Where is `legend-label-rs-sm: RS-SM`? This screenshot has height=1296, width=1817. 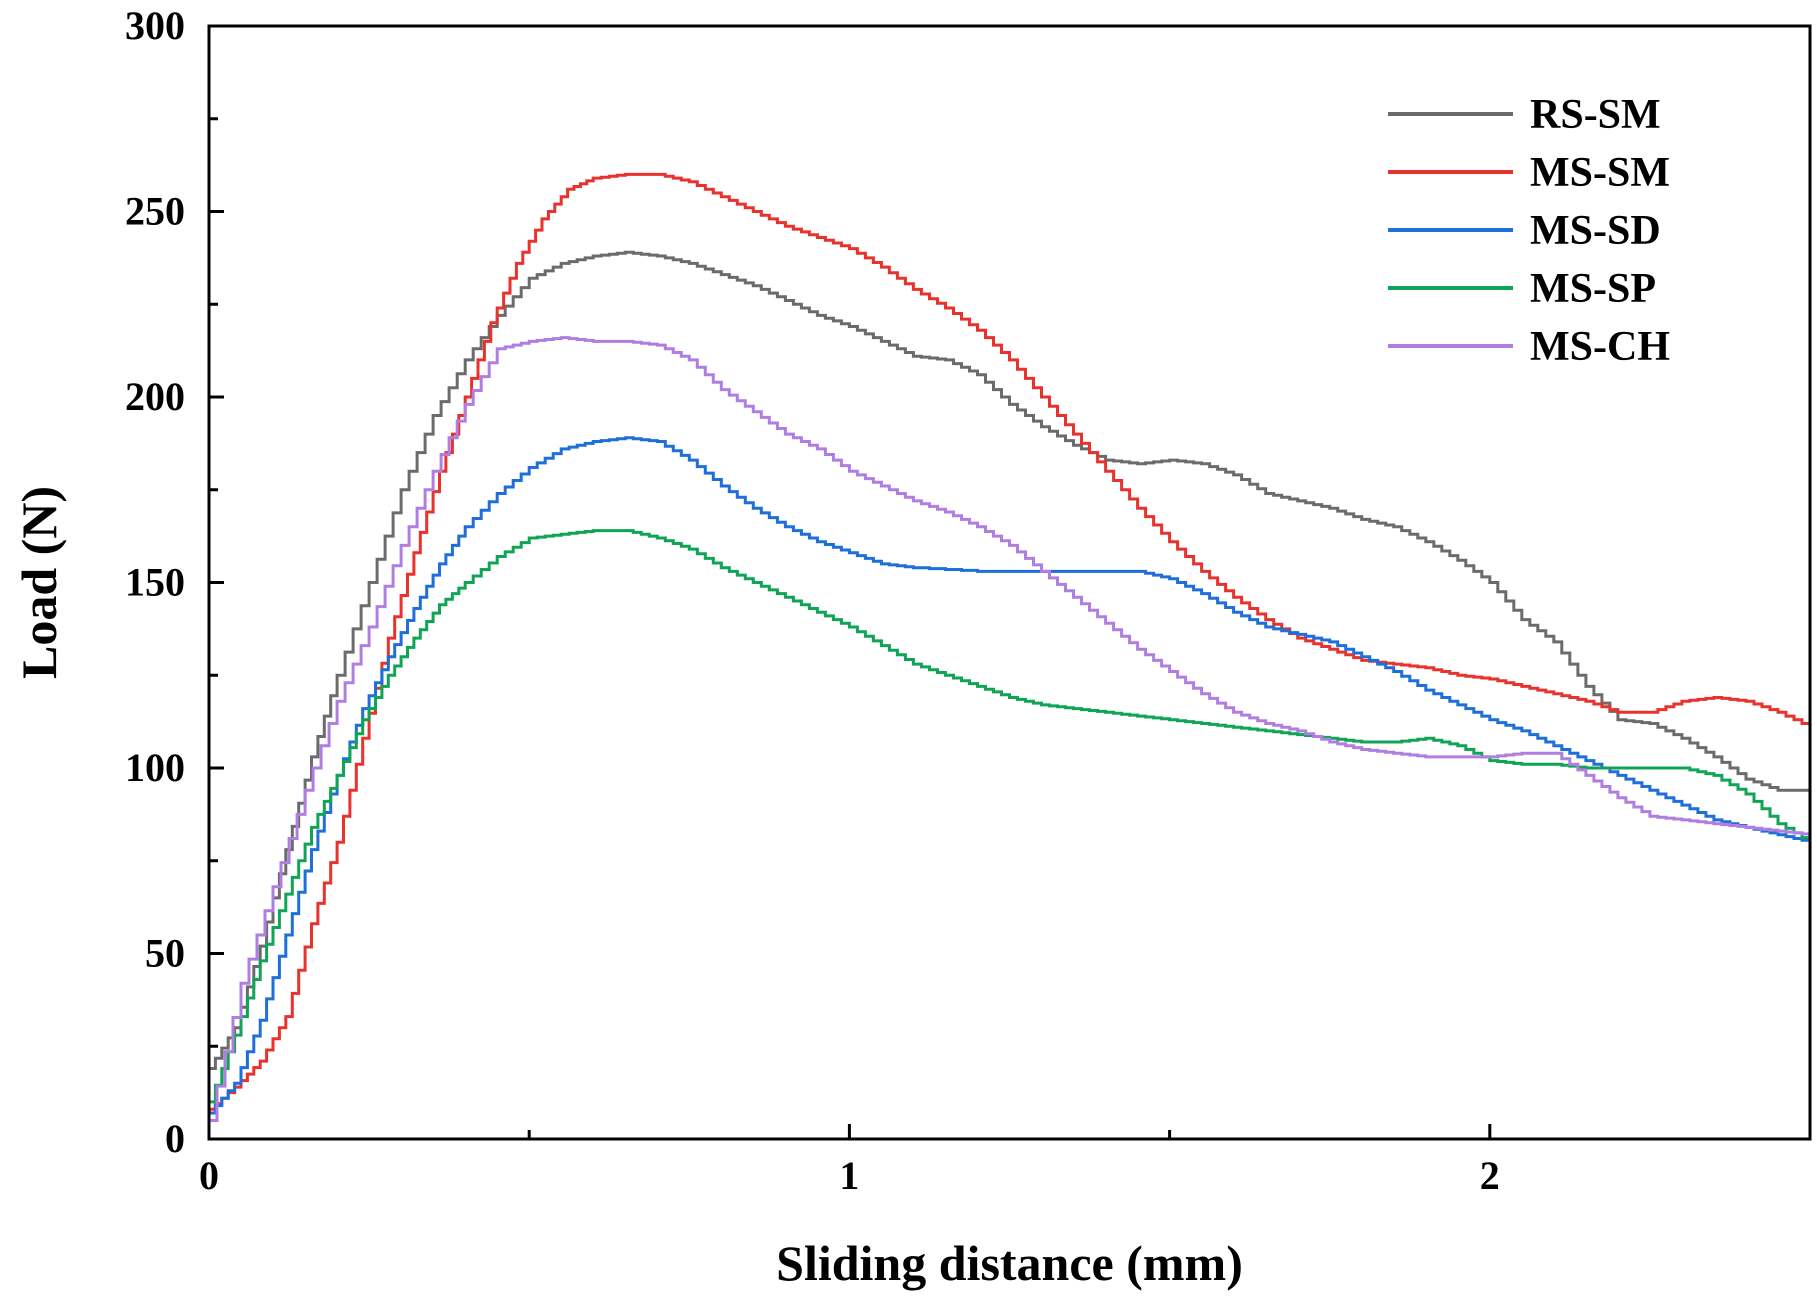
legend-label-rs-sm: RS-SM is located at coordinates (1595, 115).